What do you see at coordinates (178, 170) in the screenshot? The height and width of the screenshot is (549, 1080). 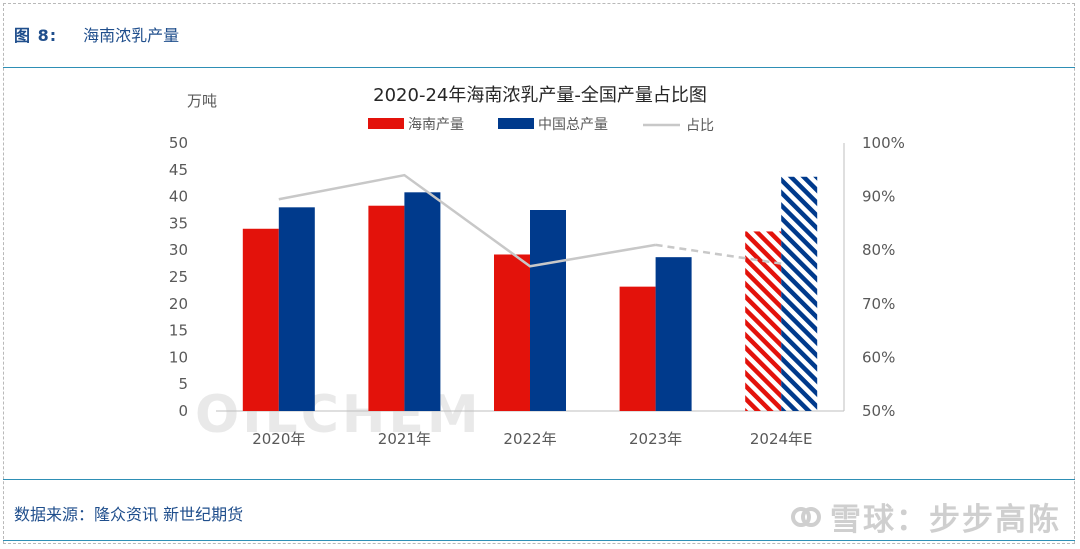 I see `y-tick-label: 45` at bounding box center [178, 170].